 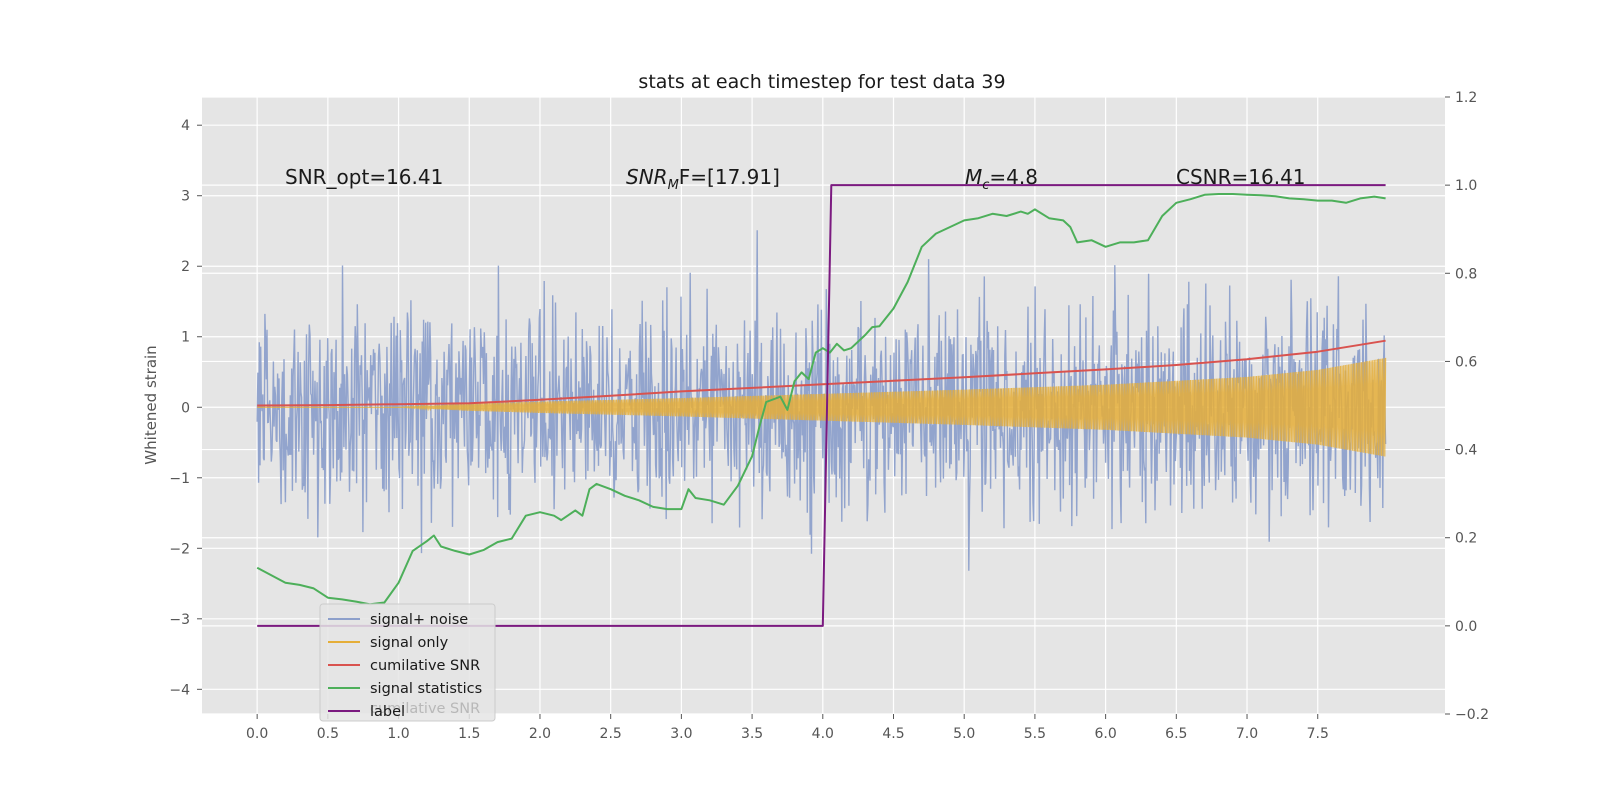 What do you see at coordinates (1176, 734) in the screenshot?
I see `x-tick-label-13: 6.5` at bounding box center [1176, 734].